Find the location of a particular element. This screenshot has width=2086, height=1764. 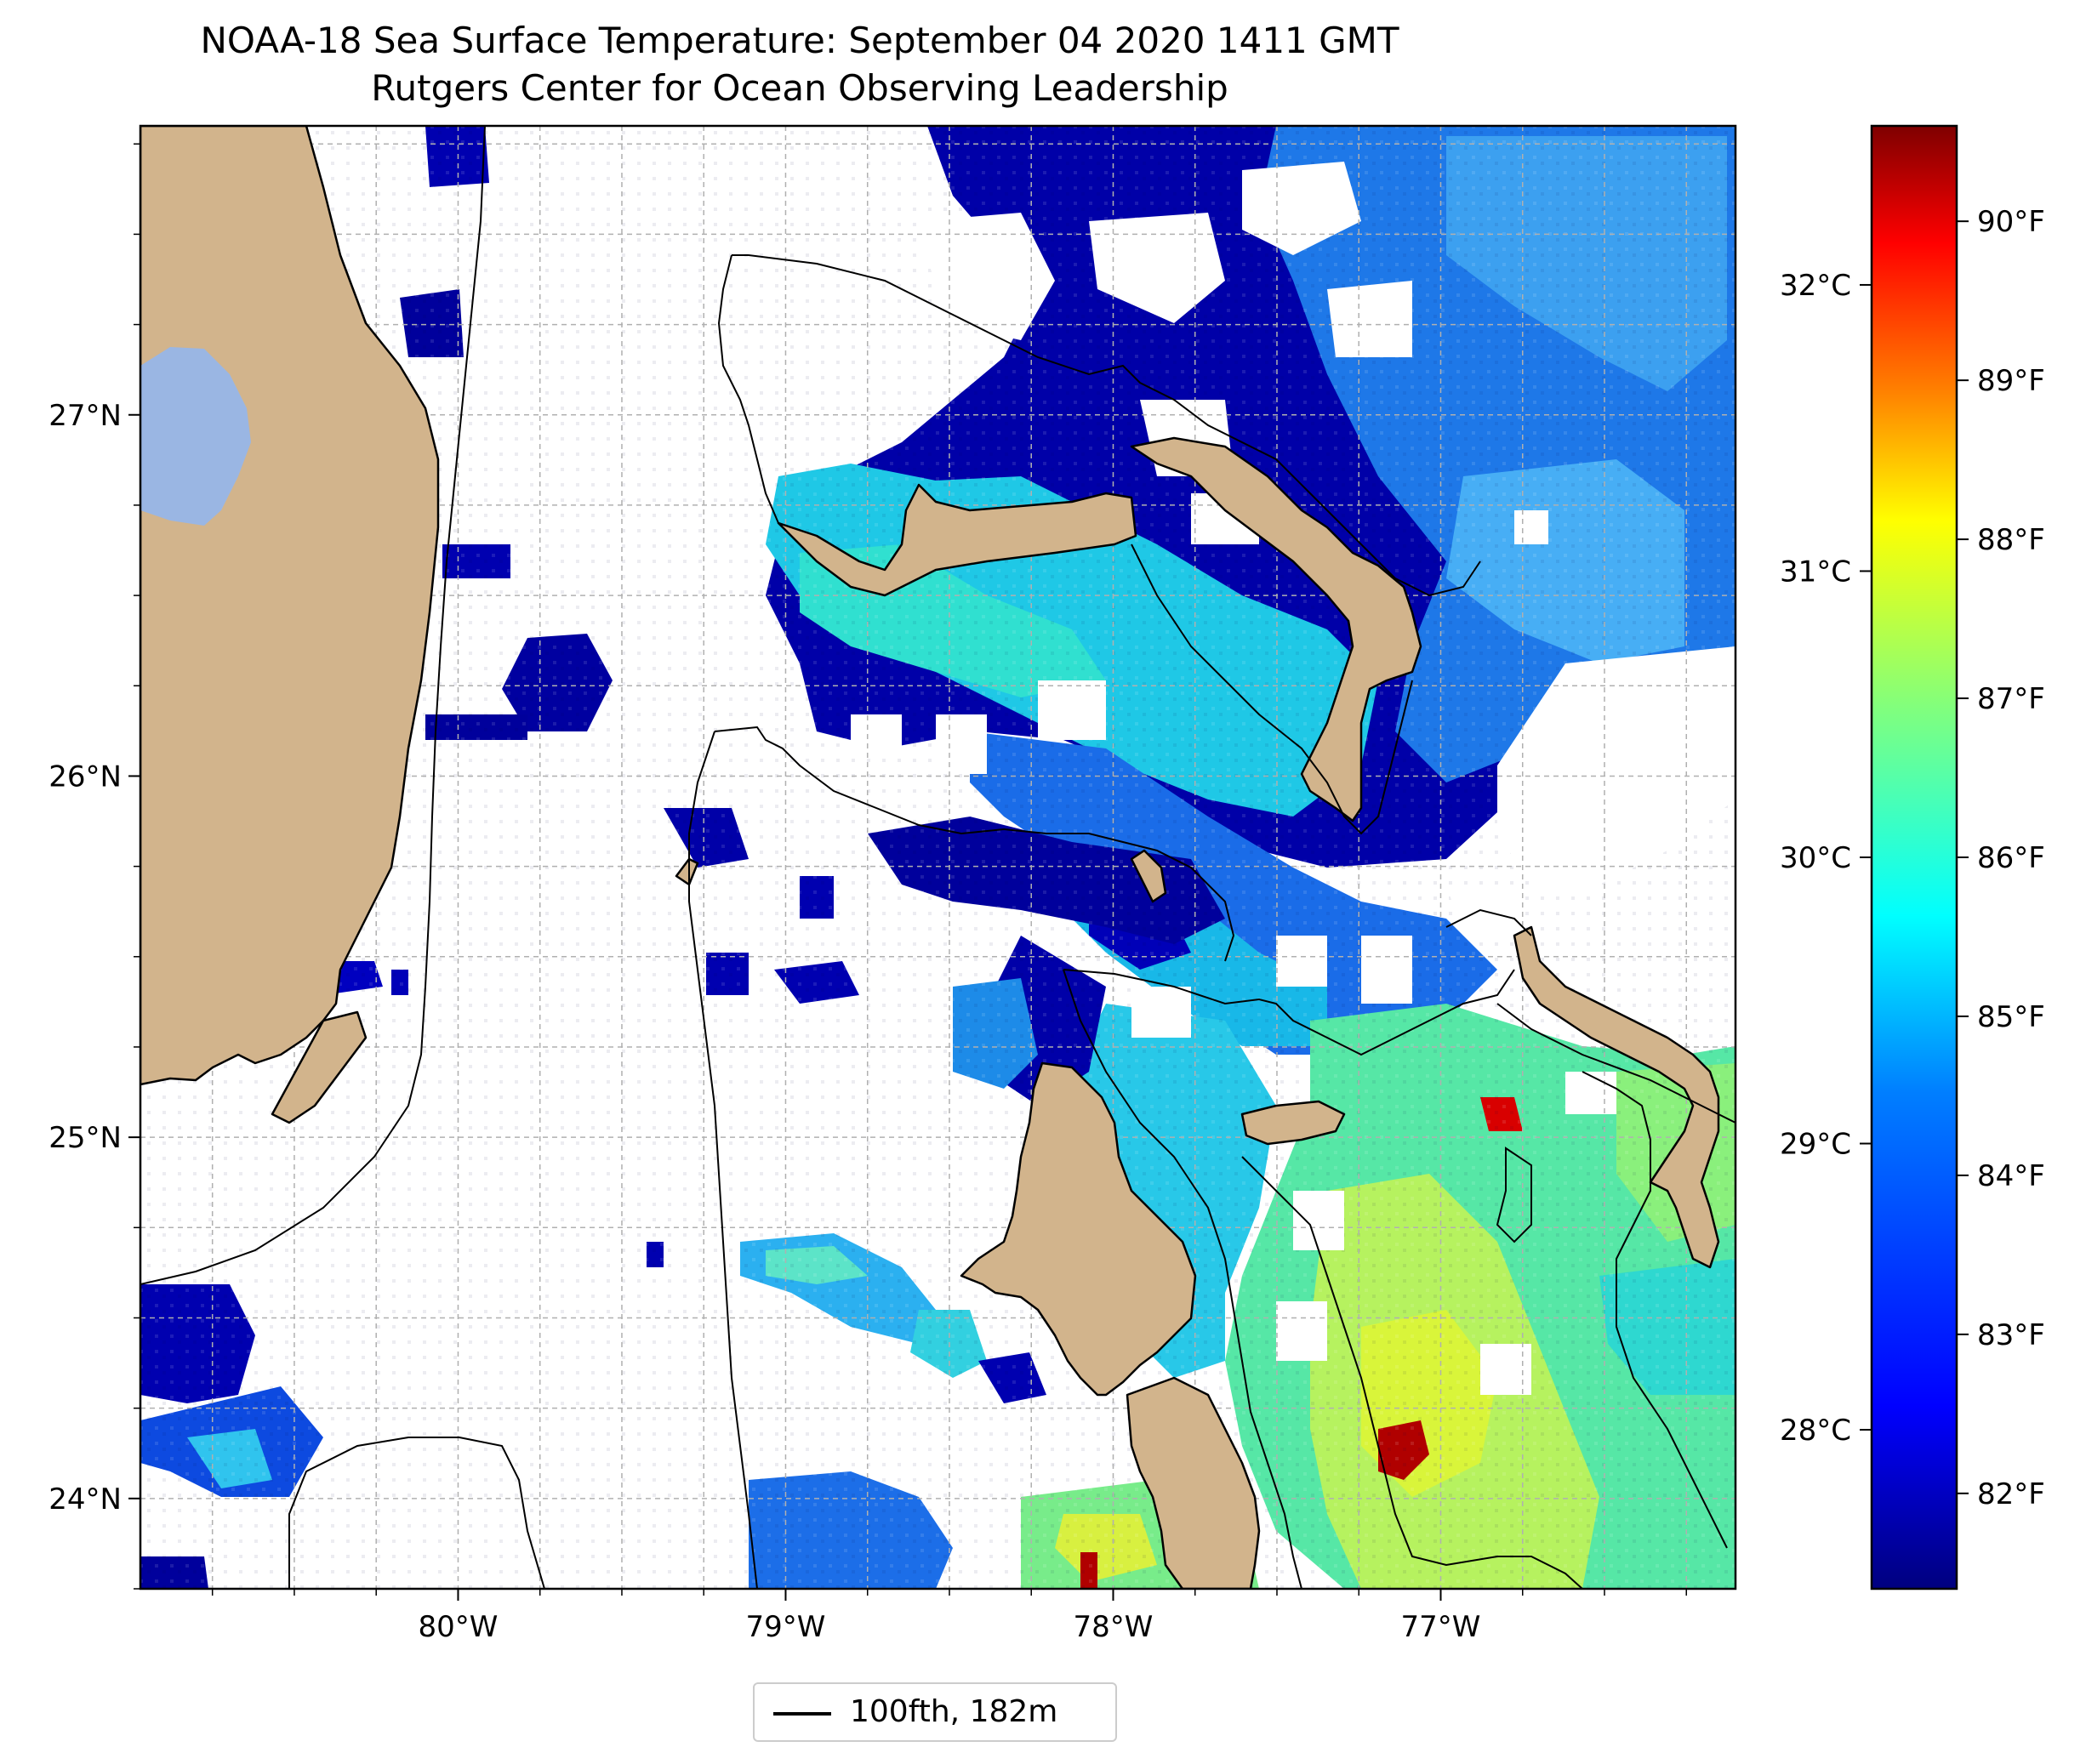

y-axis-ticks: 27°N 26°N 25°N 24°N is located at coordinates (94, 957).